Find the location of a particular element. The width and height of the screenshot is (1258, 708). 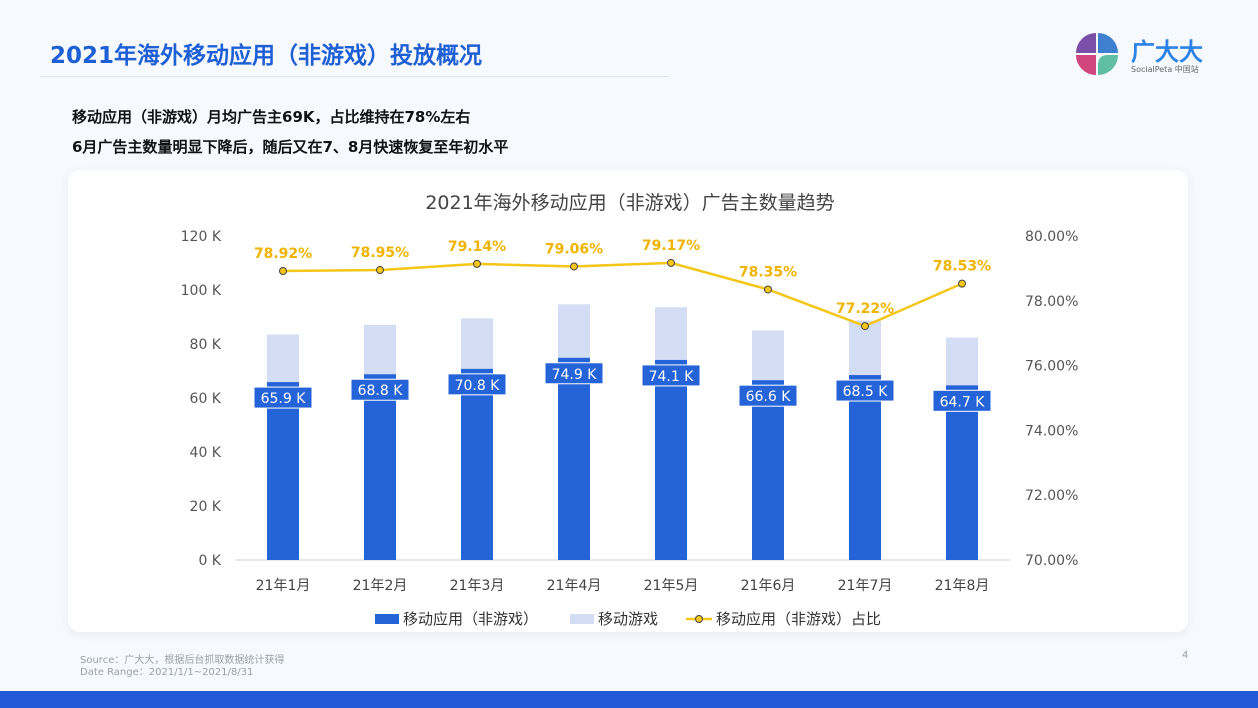

x-tick-label: 21年1月 is located at coordinates (283, 586).